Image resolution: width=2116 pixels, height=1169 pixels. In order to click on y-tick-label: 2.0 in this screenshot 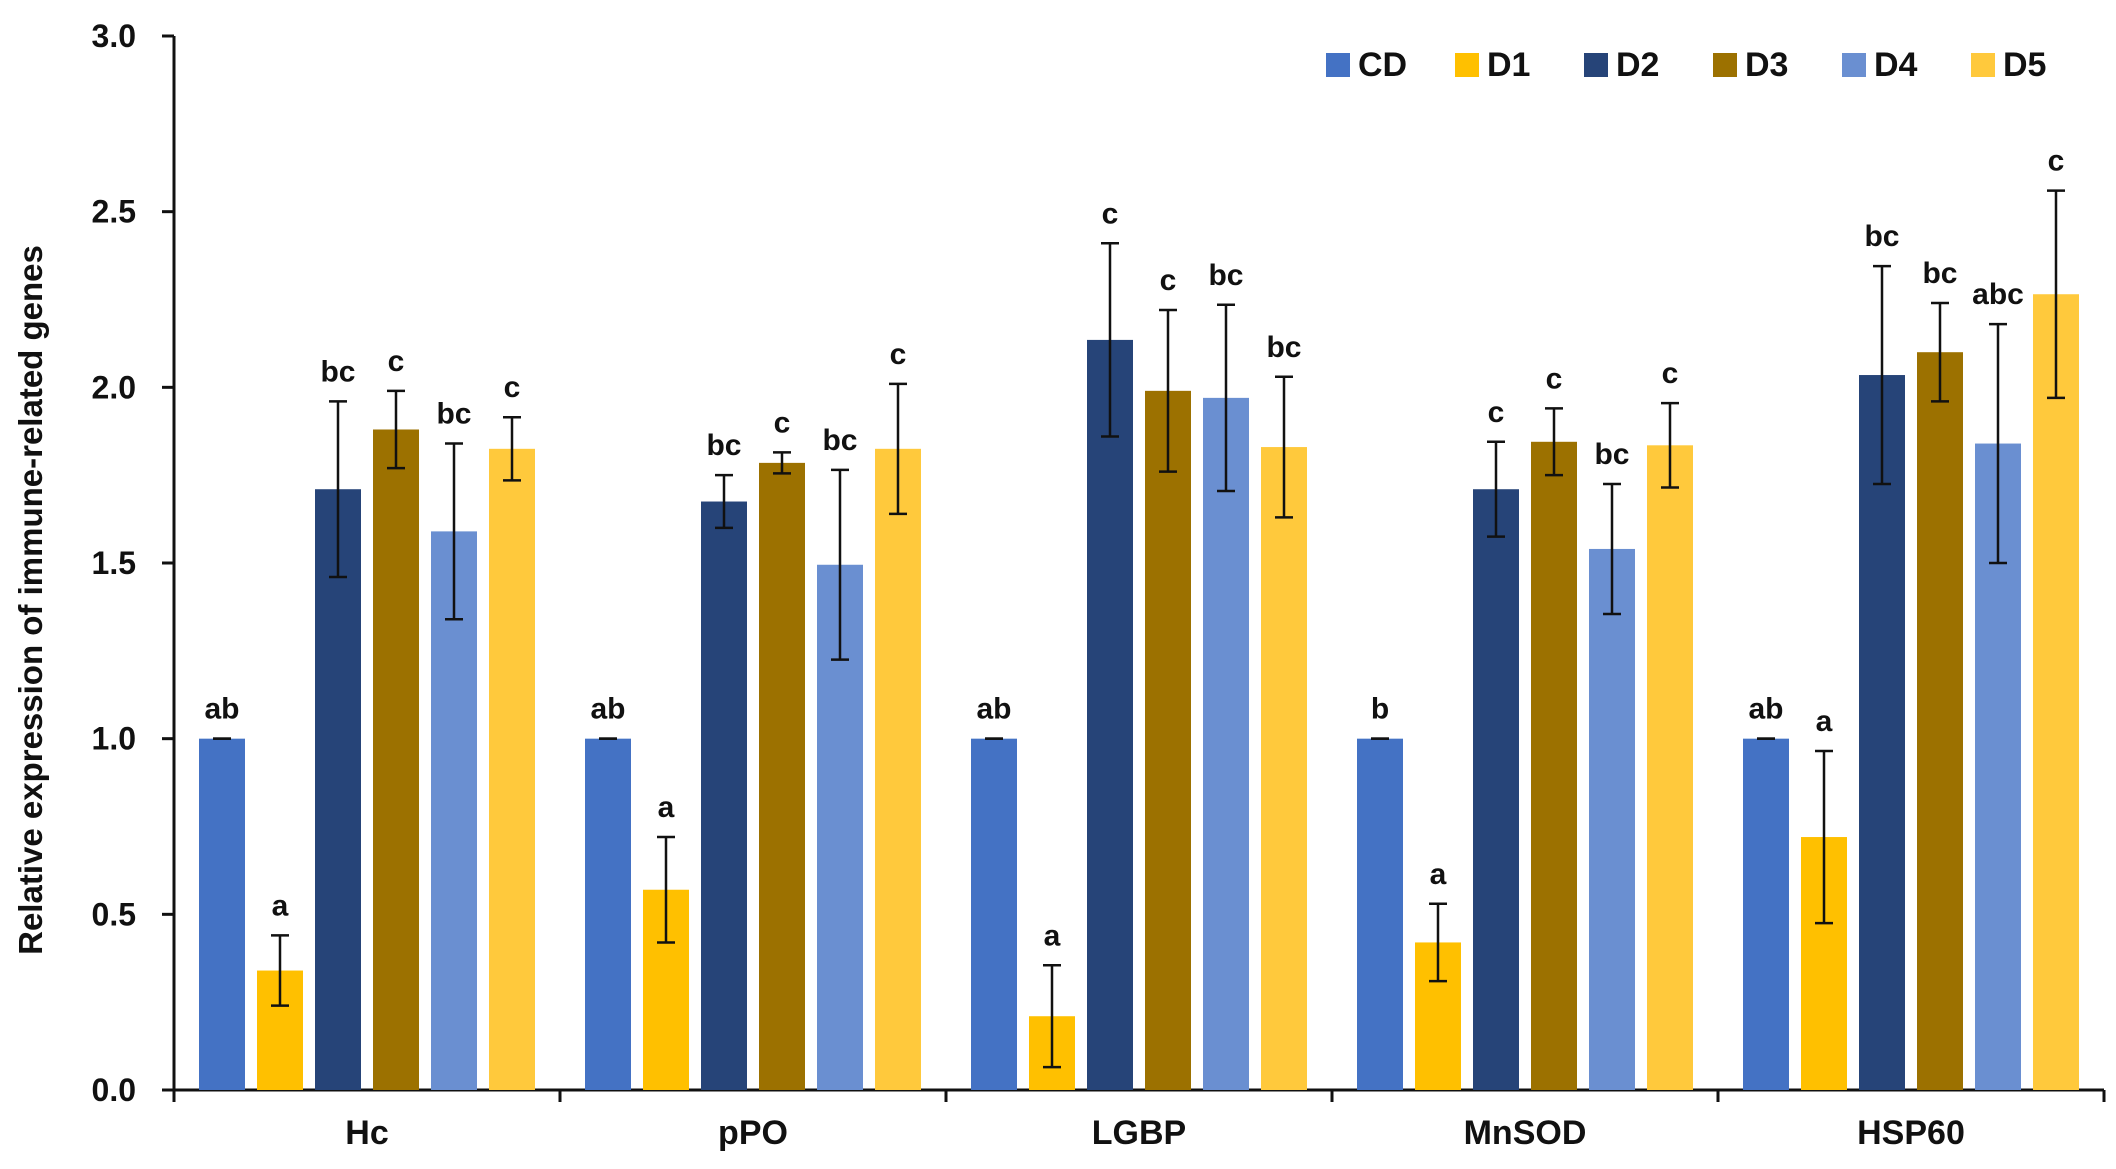, I will do `click(114, 387)`.